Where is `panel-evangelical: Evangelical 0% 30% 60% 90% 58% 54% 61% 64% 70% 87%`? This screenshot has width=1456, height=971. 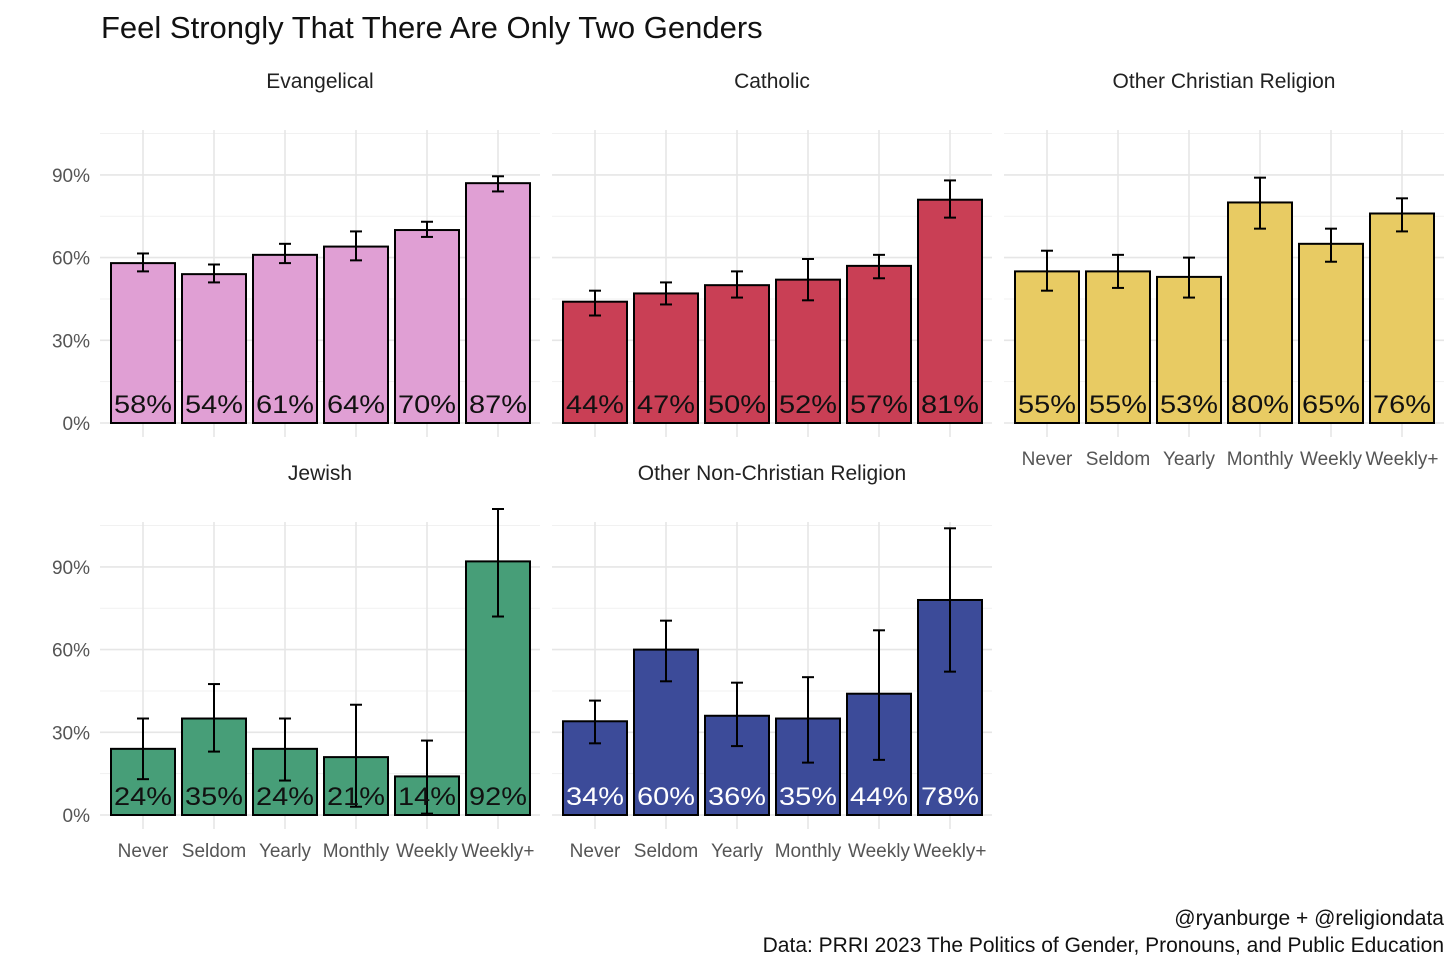 panel-evangelical: Evangelical 0% 30% 60% 90% 58% 54% 61% 64% 70% 87% is located at coordinates (296, 253).